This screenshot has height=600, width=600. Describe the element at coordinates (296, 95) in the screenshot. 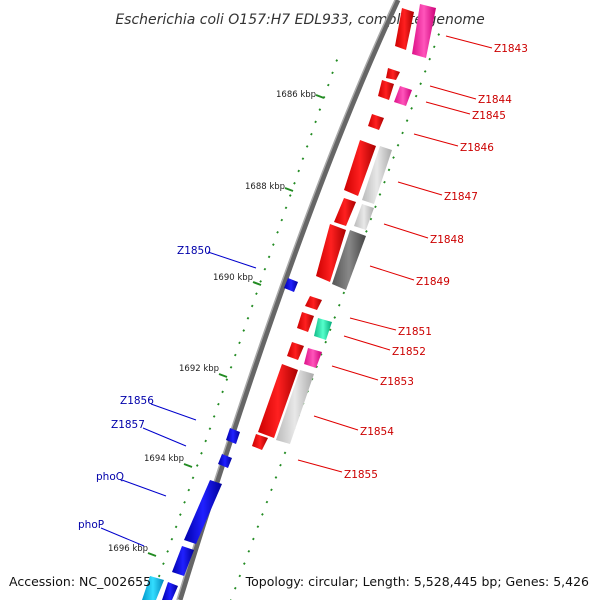

I see `tick-label-1686: 1686 kbp` at that location.